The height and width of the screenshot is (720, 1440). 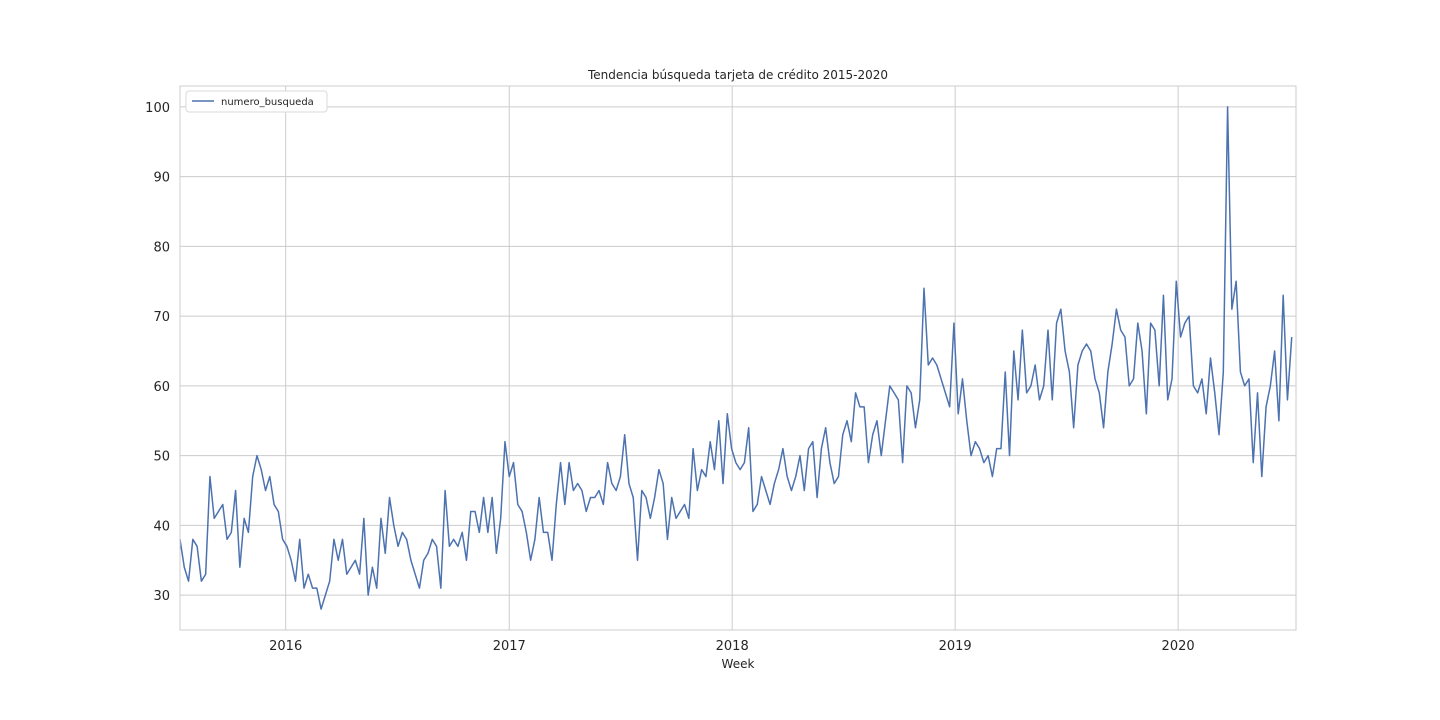 What do you see at coordinates (161, 317) in the screenshot?
I see `y-tick-label: 70` at bounding box center [161, 317].